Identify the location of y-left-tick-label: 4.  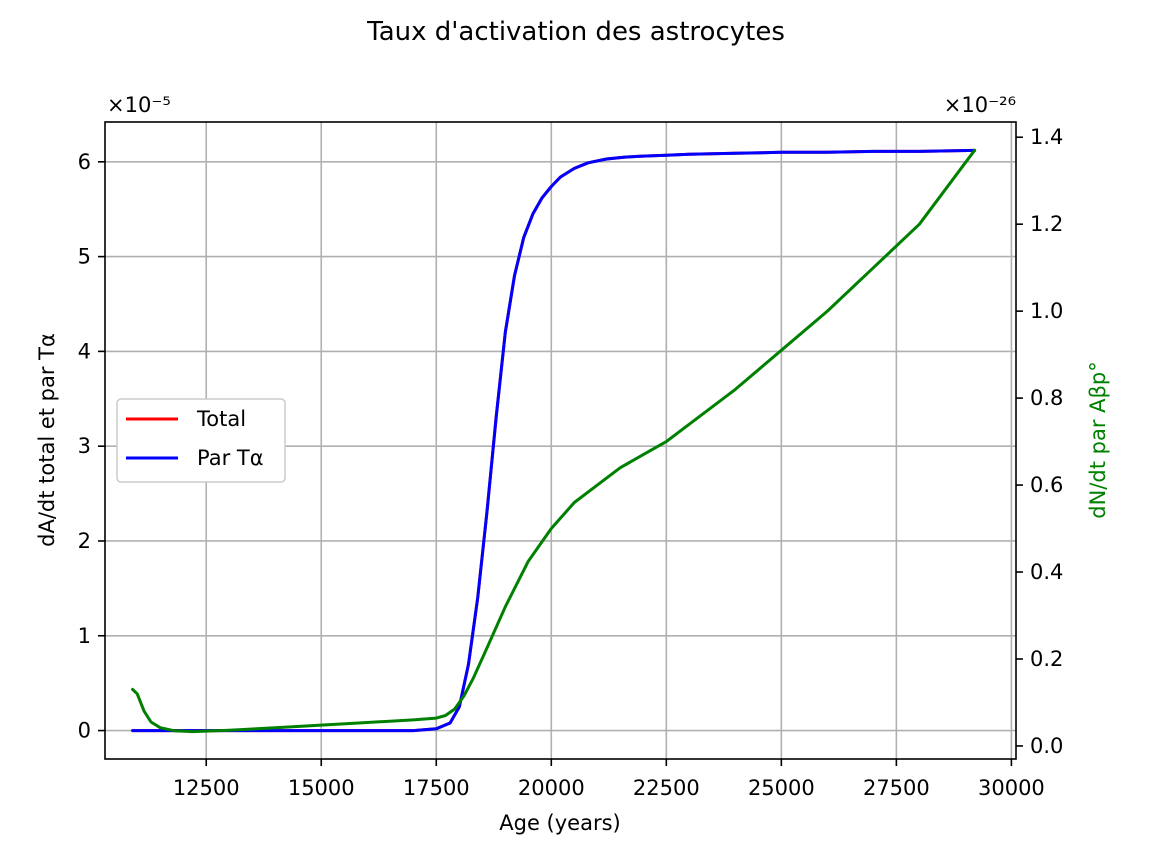
(84, 351).